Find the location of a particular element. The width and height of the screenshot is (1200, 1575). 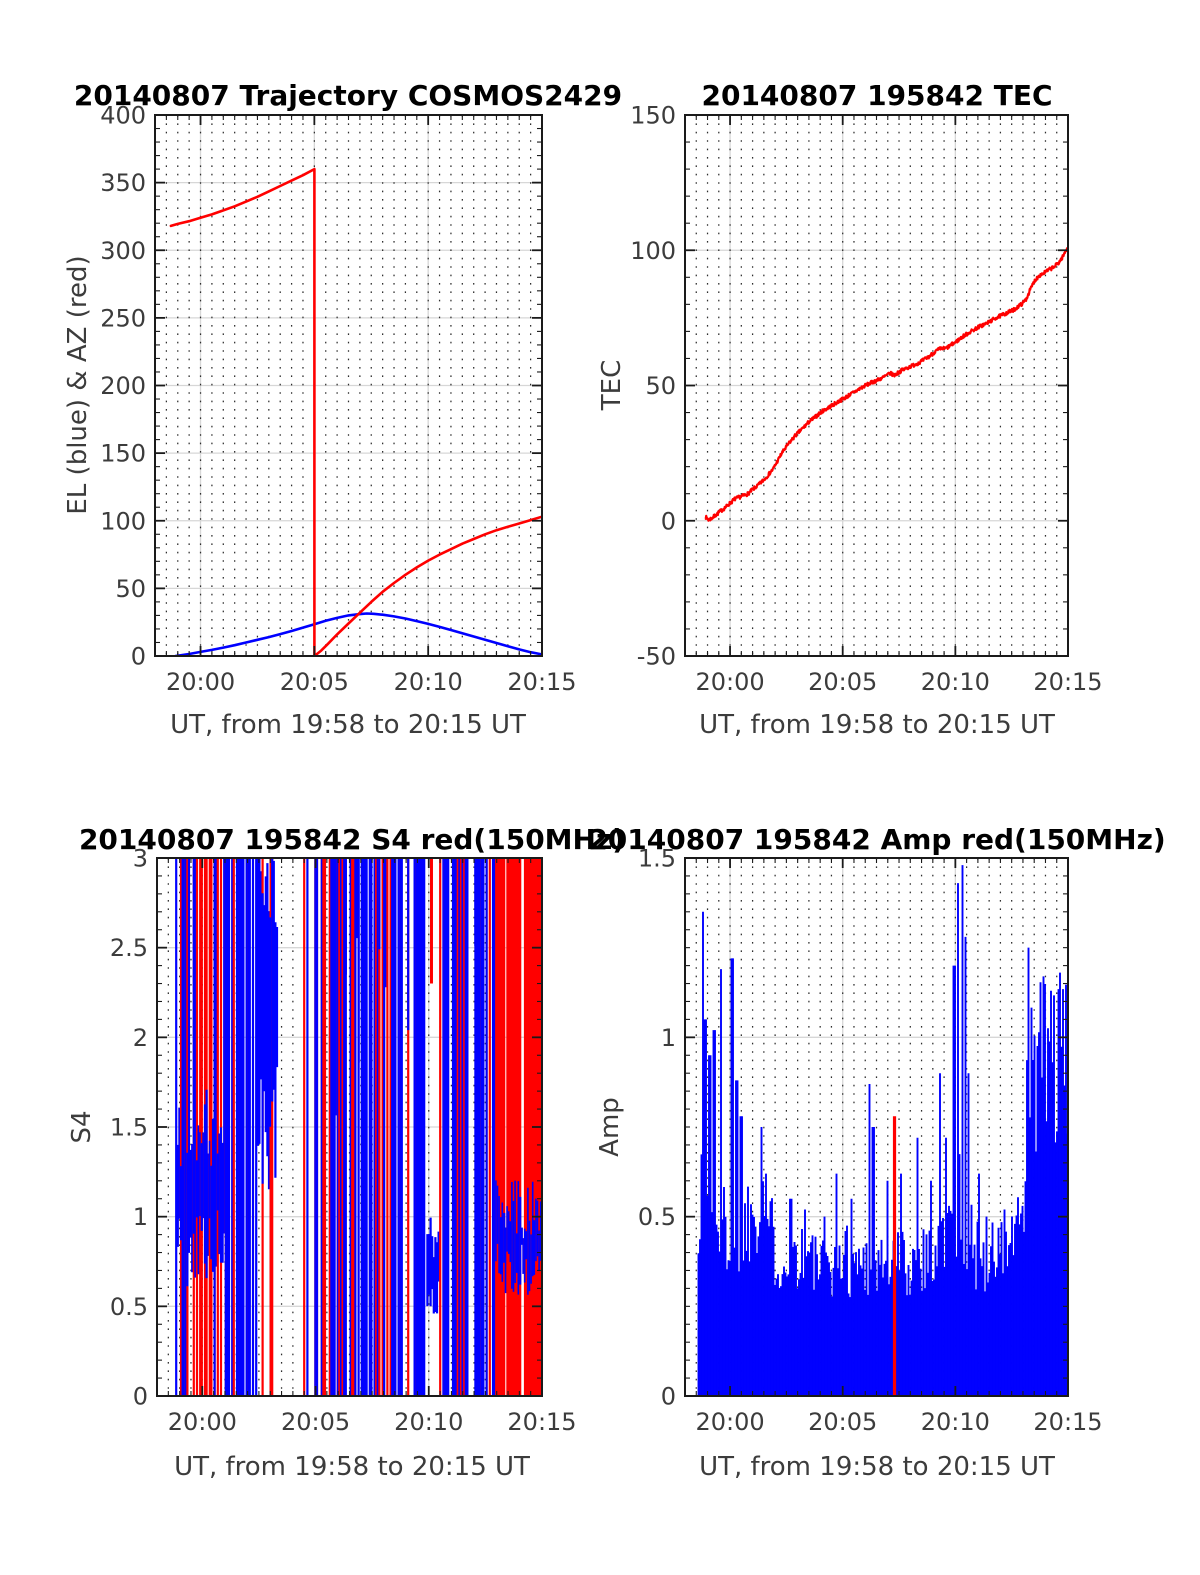

tec-xtick: 20:00 is located at coordinates (729, 682).